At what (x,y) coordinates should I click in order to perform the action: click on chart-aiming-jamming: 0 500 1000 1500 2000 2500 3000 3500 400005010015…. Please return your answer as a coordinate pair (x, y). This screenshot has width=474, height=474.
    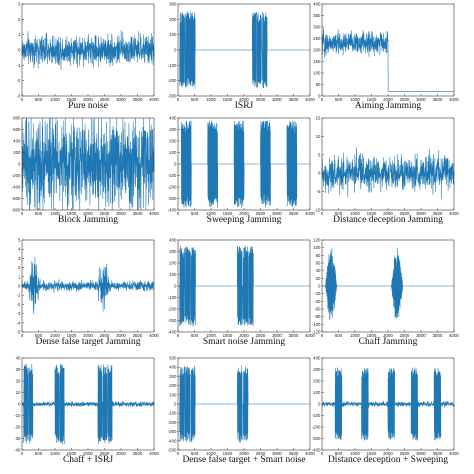
    Looking at the image, I should click on (386, 52).